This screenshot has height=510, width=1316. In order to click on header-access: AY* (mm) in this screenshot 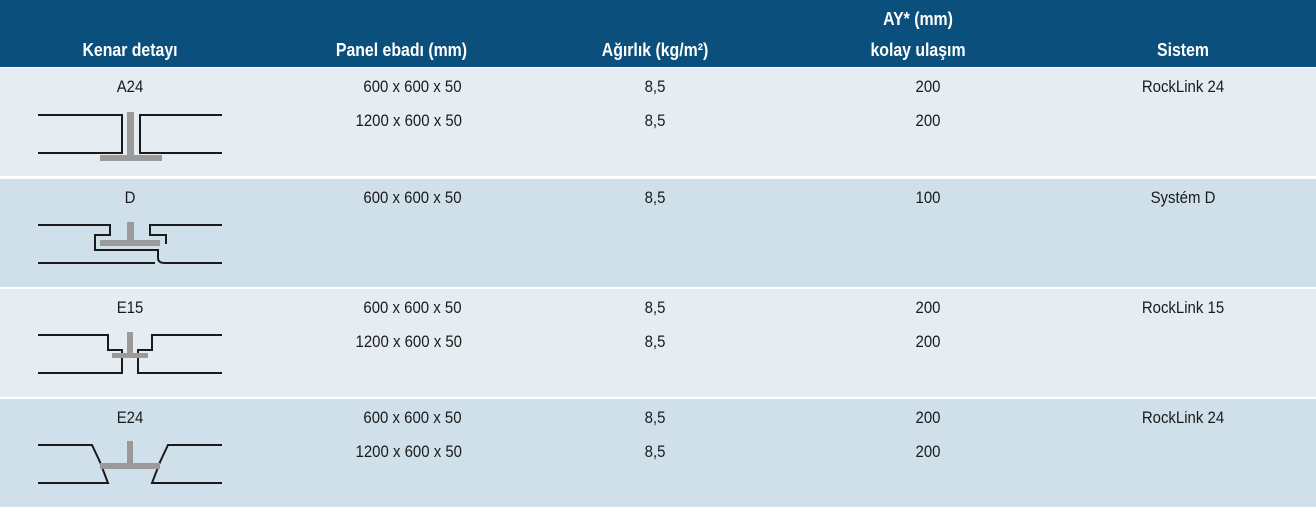, I will do `click(918, 19)`.